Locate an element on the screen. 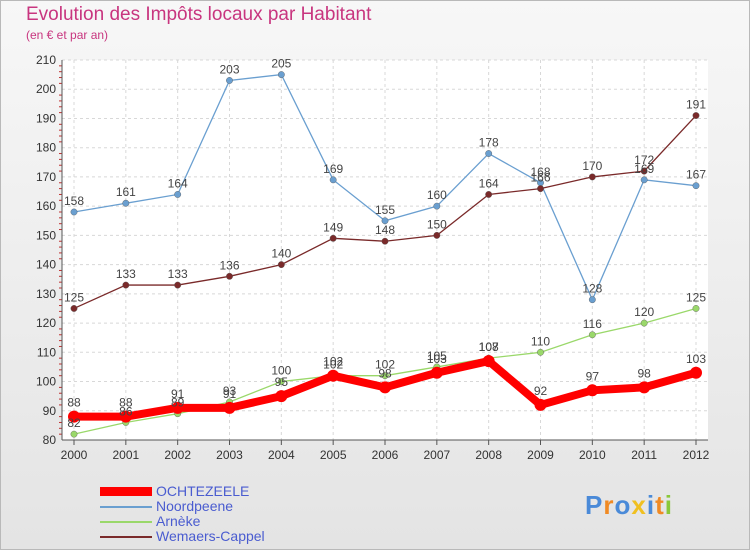 This screenshot has width=750, height=550. y-tick-label: 130 is located at coordinates (46, 294).